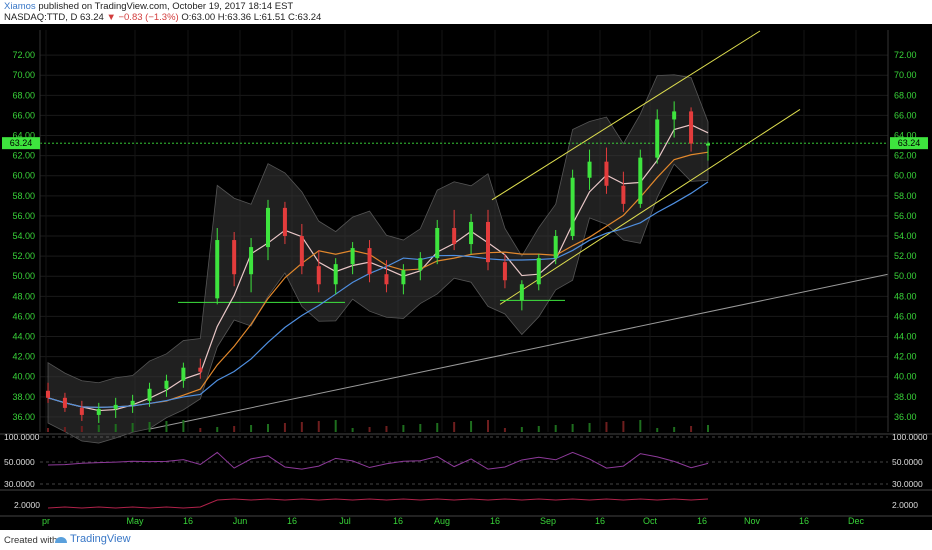 Image resolution: width=932 pixels, height=550 pixels. What do you see at coordinates (905, 216) in the screenshot?
I see `price-tick-label-right: 56.00` at bounding box center [905, 216].